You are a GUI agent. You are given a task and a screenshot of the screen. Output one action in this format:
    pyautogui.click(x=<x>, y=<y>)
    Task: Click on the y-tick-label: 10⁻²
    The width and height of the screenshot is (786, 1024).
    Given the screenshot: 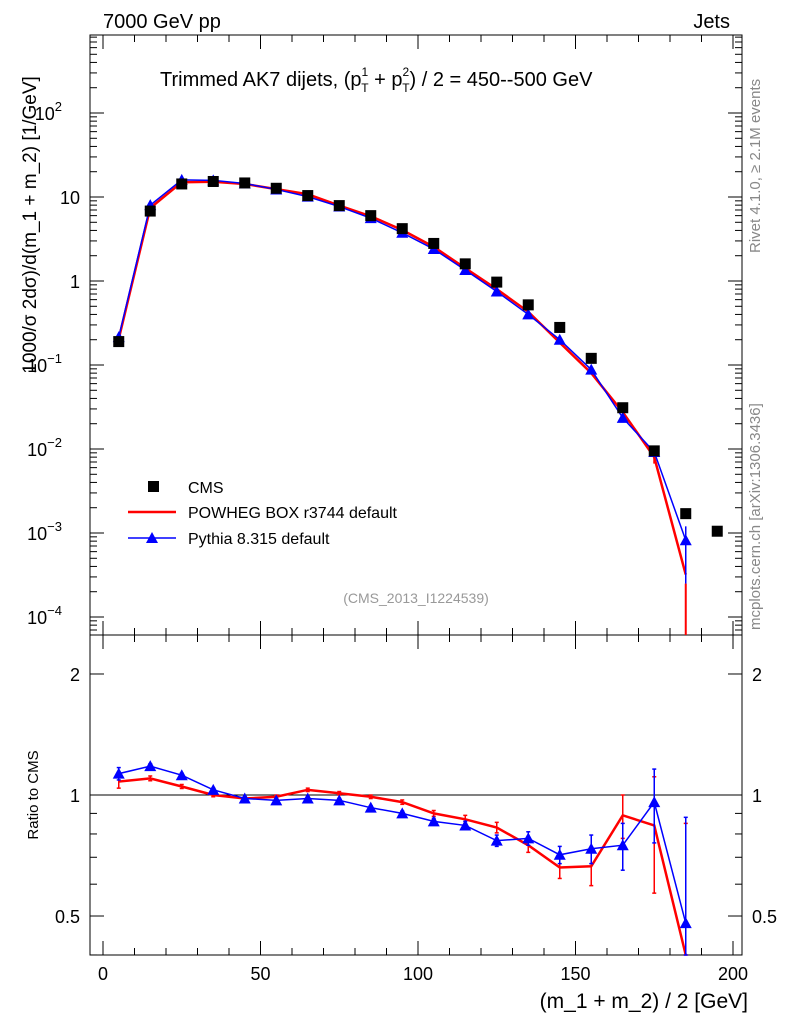 What is the action you would take?
    pyautogui.click(x=44, y=447)
    